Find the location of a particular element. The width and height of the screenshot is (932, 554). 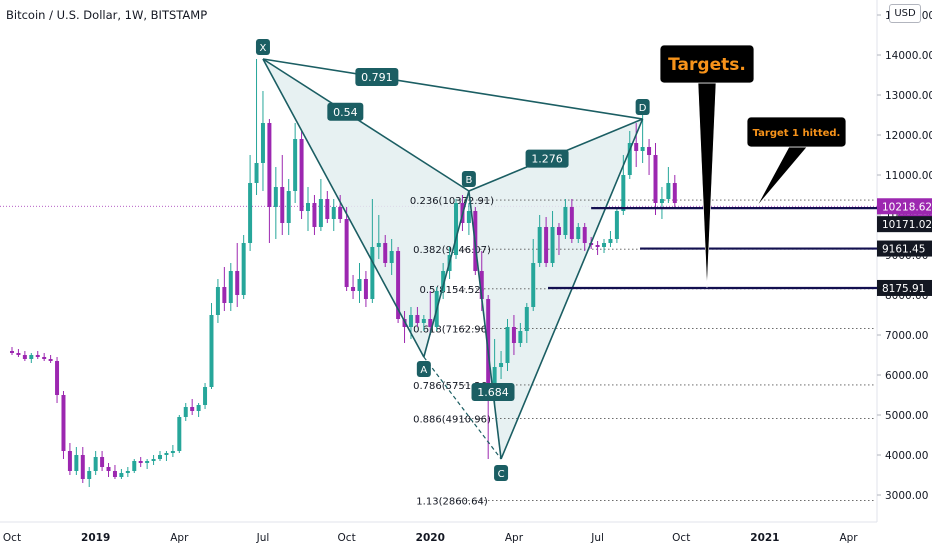

targets-callout-pointer is located at coordinates (707, 185).